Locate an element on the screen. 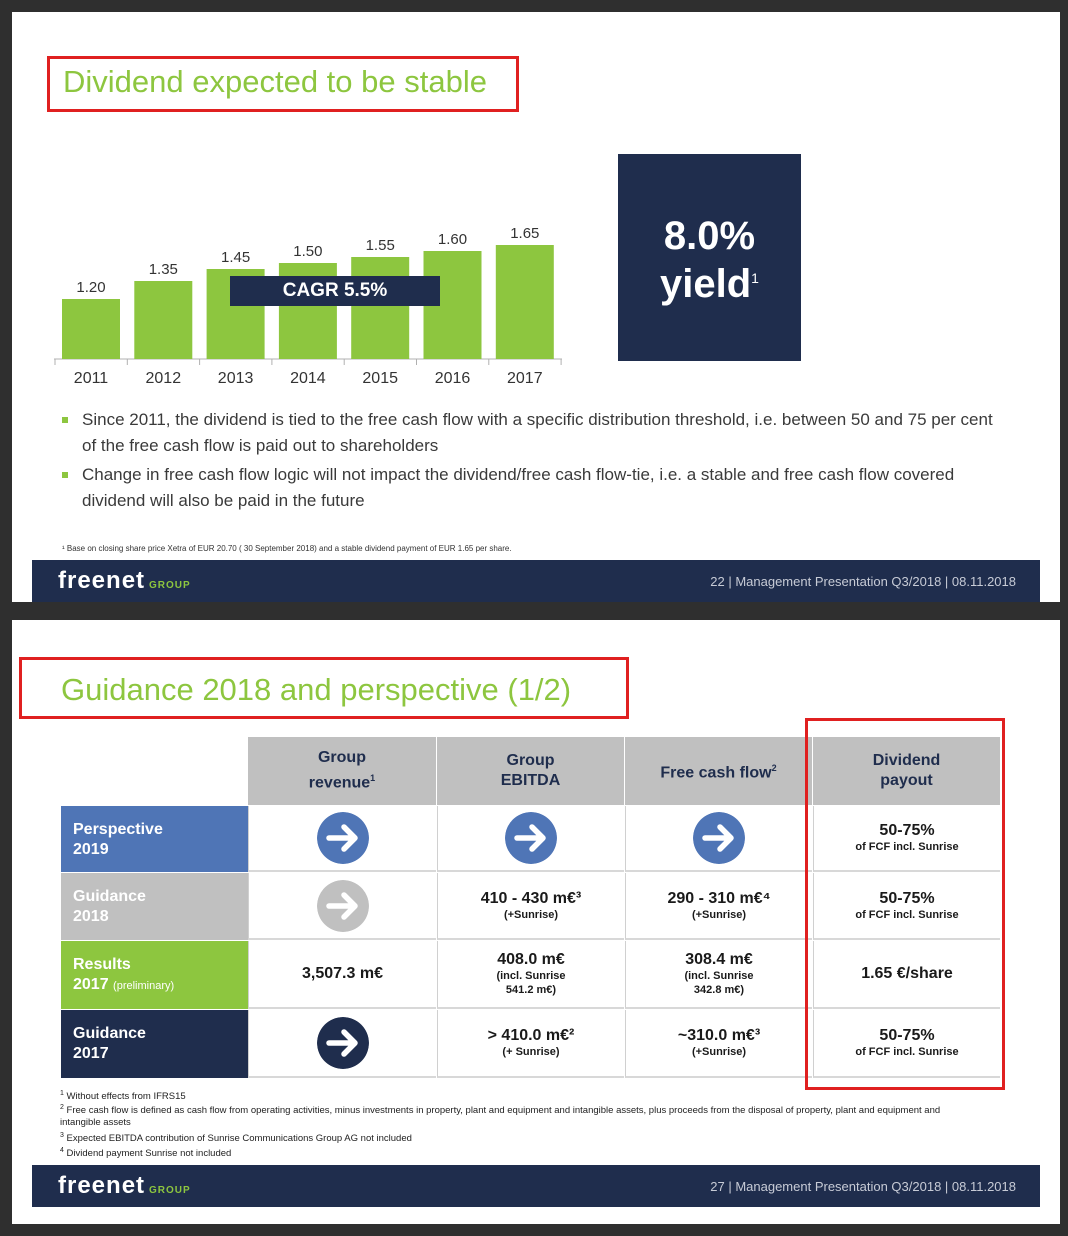 The width and height of the screenshot is (1068, 1236). header-line1: Free cash flow is located at coordinates (716, 773).